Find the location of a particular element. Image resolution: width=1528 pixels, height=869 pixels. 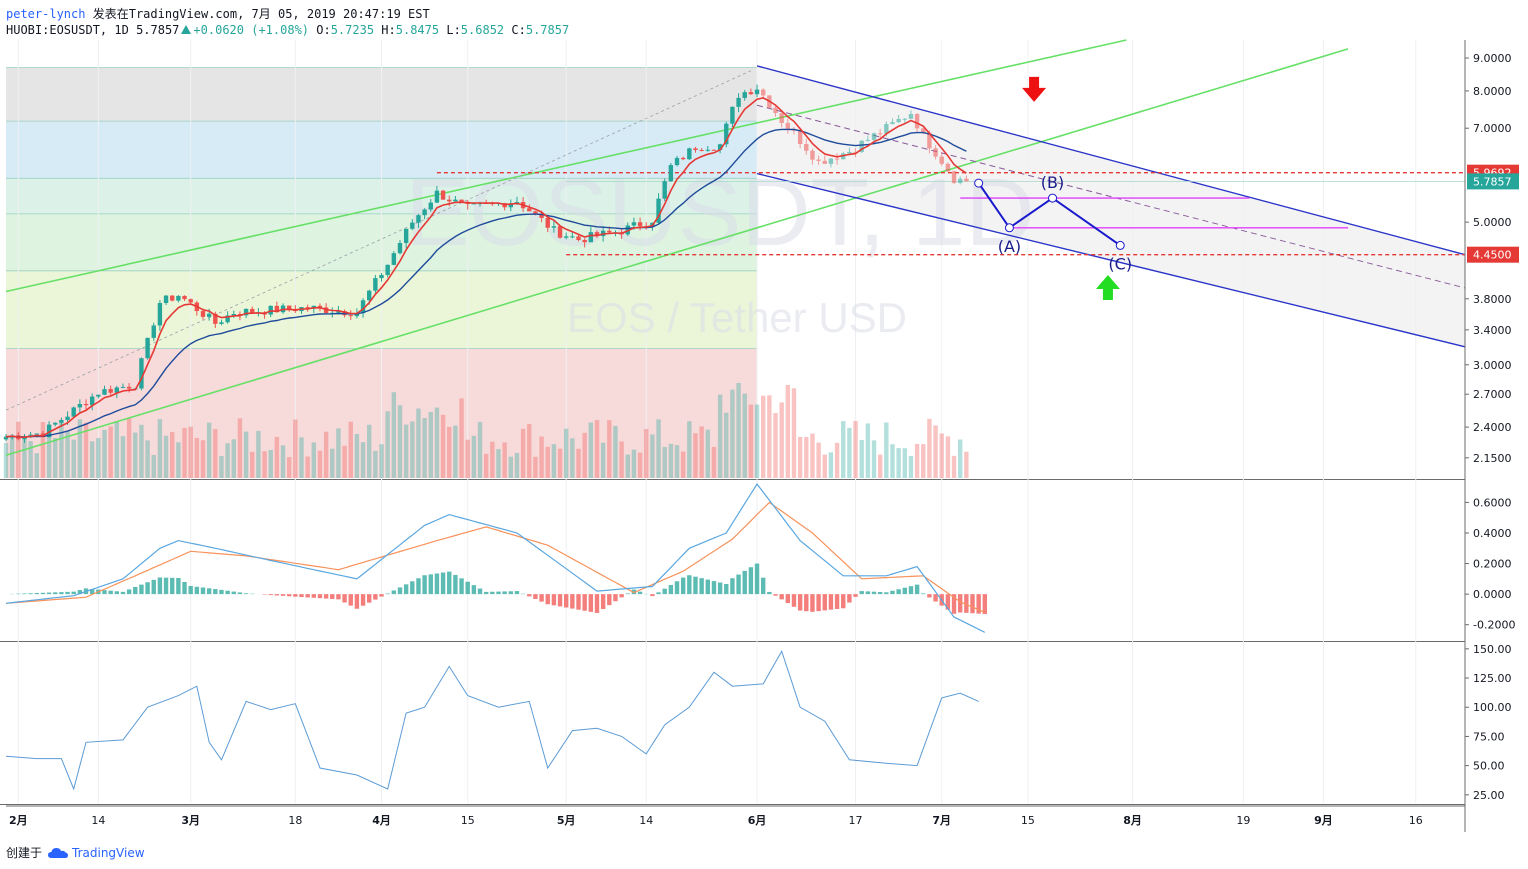

symbol-label: HUOBI:EOSUSDT, 1D is located at coordinates (67, 30).